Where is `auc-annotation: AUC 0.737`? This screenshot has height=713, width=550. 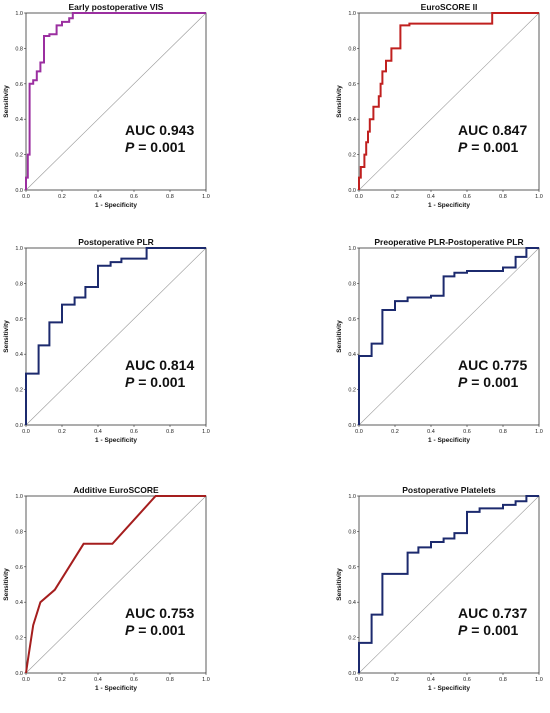
auc-annotation: AUC 0.737 is located at coordinates (492, 613).